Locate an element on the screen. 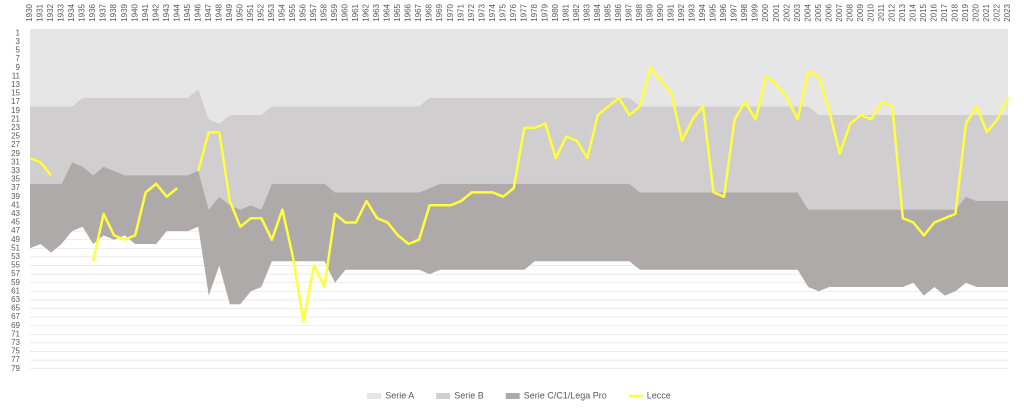  x-tick-label: 2018 is located at coordinates (955, 12).